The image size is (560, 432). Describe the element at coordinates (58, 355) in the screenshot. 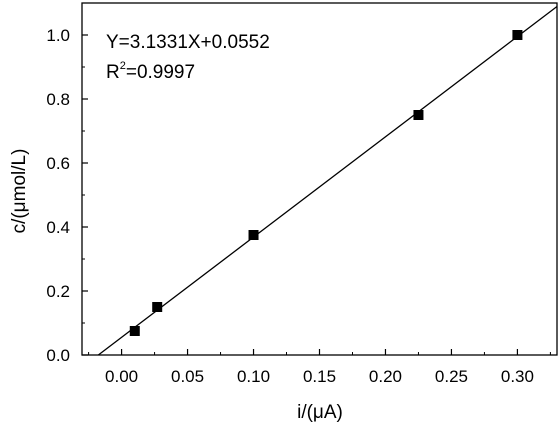

I see `y-tick-label: 0.0` at that location.